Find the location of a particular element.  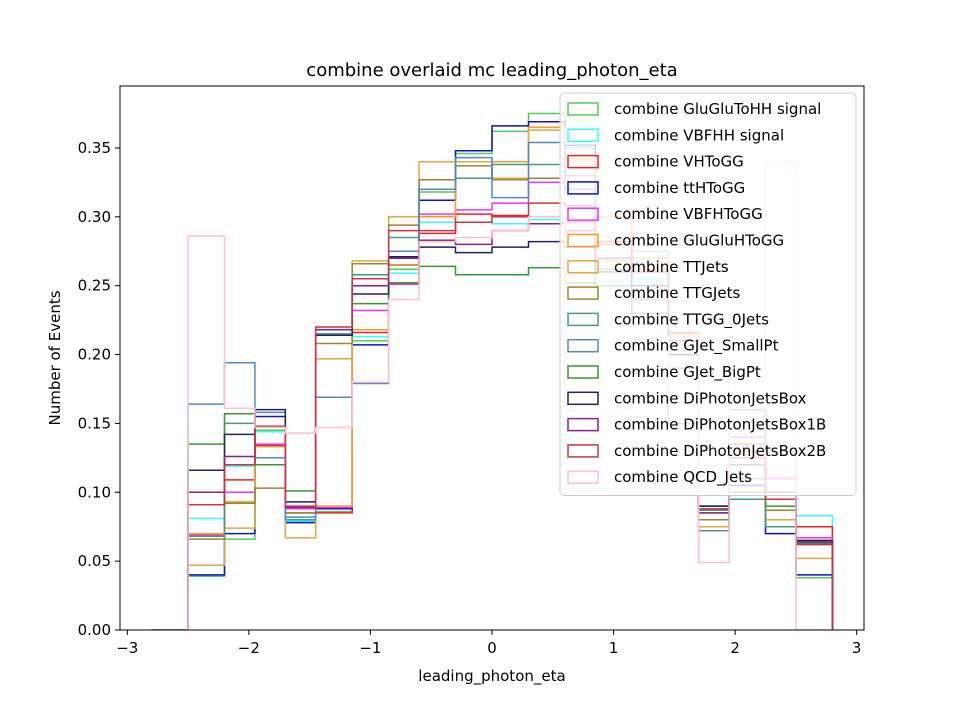

legend-label: combine GJet_SmallPt is located at coordinates (696, 346).